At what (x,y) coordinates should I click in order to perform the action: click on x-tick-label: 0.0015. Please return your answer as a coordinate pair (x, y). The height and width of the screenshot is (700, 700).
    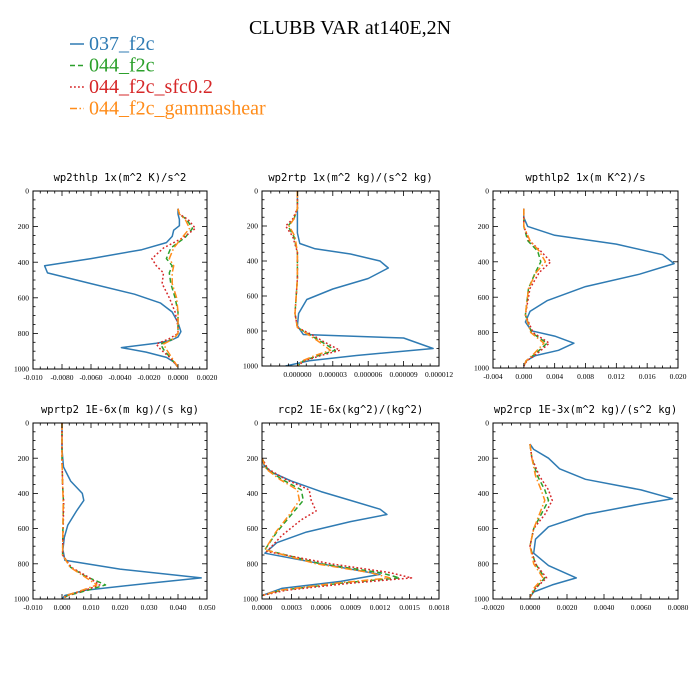
    Looking at the image, I should click on (409, 607).